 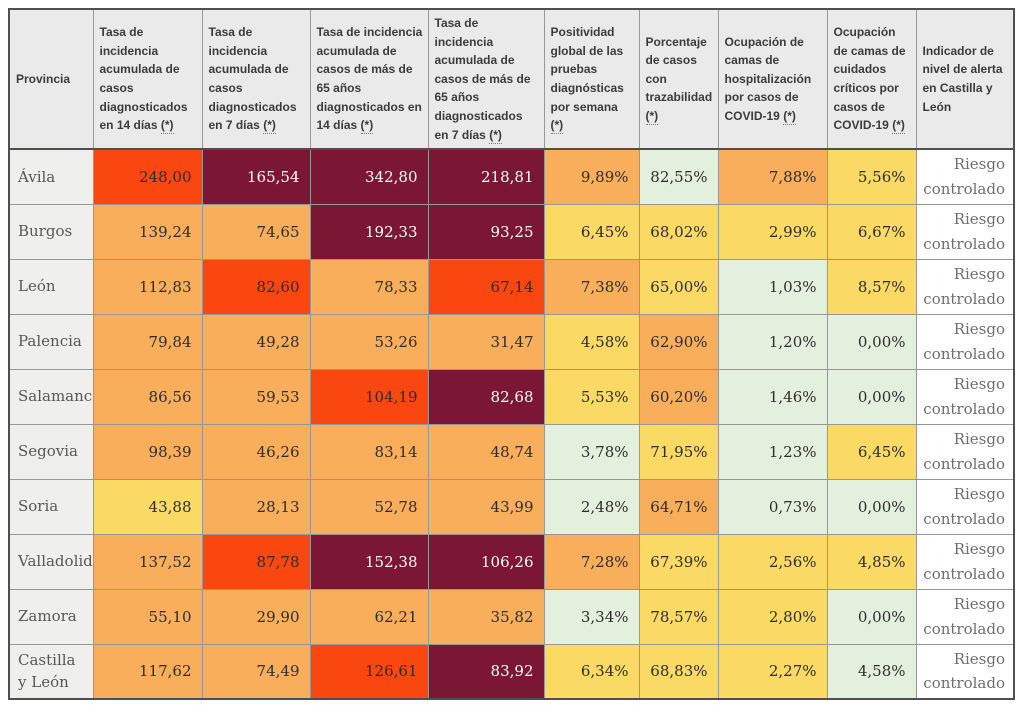 I want to click on metric-value-cell: 248,00, so click(x=147, y=176).